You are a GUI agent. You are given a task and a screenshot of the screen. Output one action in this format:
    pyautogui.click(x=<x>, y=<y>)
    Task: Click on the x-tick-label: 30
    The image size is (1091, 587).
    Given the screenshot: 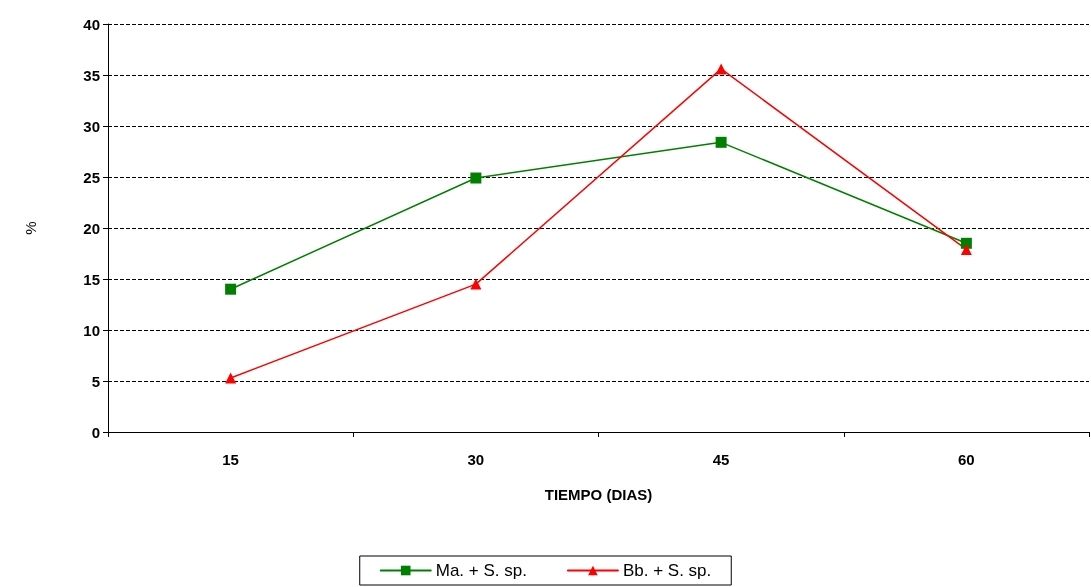 What is the action you would take?
    pyautogui.click(x=476, y=459)
    